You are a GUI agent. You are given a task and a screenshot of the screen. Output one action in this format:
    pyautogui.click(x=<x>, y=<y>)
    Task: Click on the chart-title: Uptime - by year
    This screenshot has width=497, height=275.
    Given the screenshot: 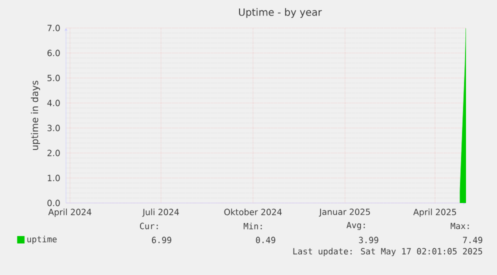 What is the action you would take?
    pyautogui.click(x=280, y=13)
    